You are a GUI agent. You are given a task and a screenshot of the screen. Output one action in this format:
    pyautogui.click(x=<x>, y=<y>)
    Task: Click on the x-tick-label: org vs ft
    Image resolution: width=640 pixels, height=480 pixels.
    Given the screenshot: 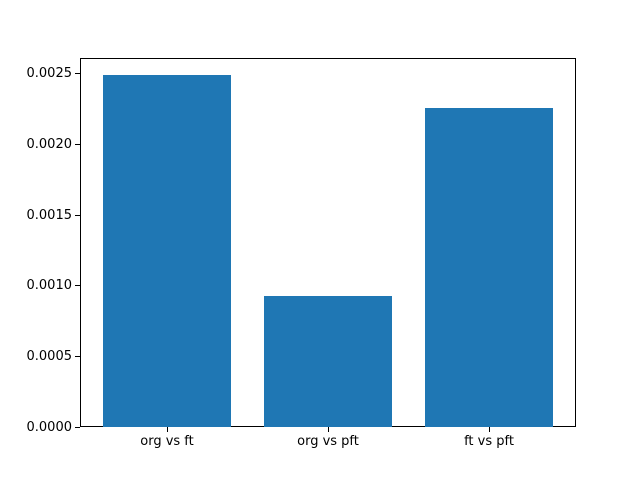 What is the action you would take?
    pyautogui.click(x=167, y=442)
    